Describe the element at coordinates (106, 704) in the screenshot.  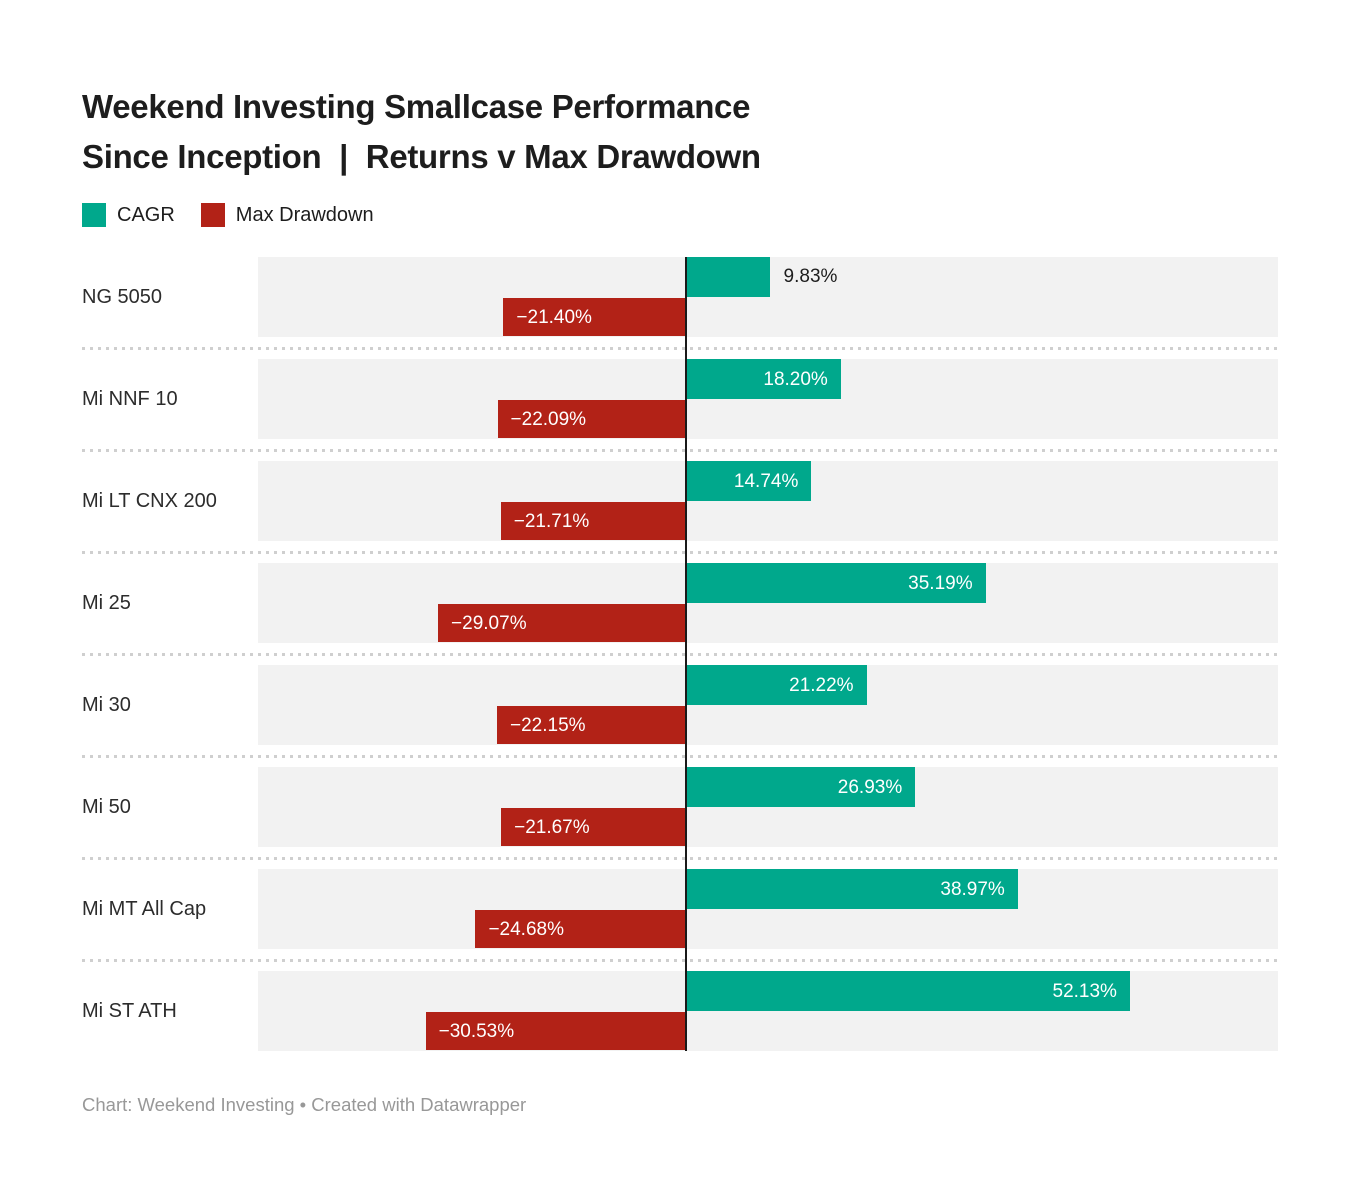
I see `category-label: Mi 30` at that location.